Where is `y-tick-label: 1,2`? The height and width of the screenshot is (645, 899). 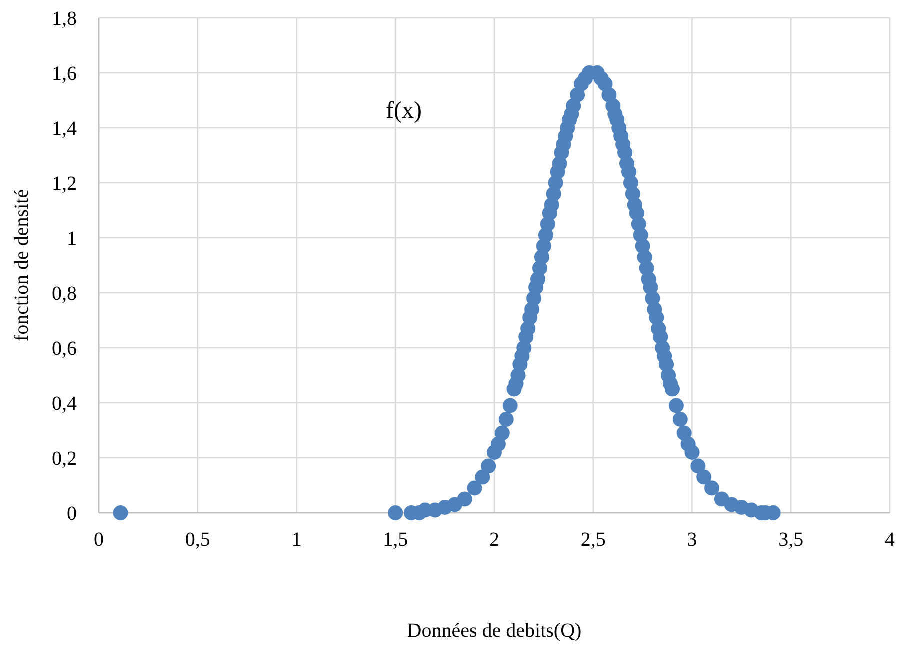
y-tick-label: 1,2 is located at coordinates (64, 184).